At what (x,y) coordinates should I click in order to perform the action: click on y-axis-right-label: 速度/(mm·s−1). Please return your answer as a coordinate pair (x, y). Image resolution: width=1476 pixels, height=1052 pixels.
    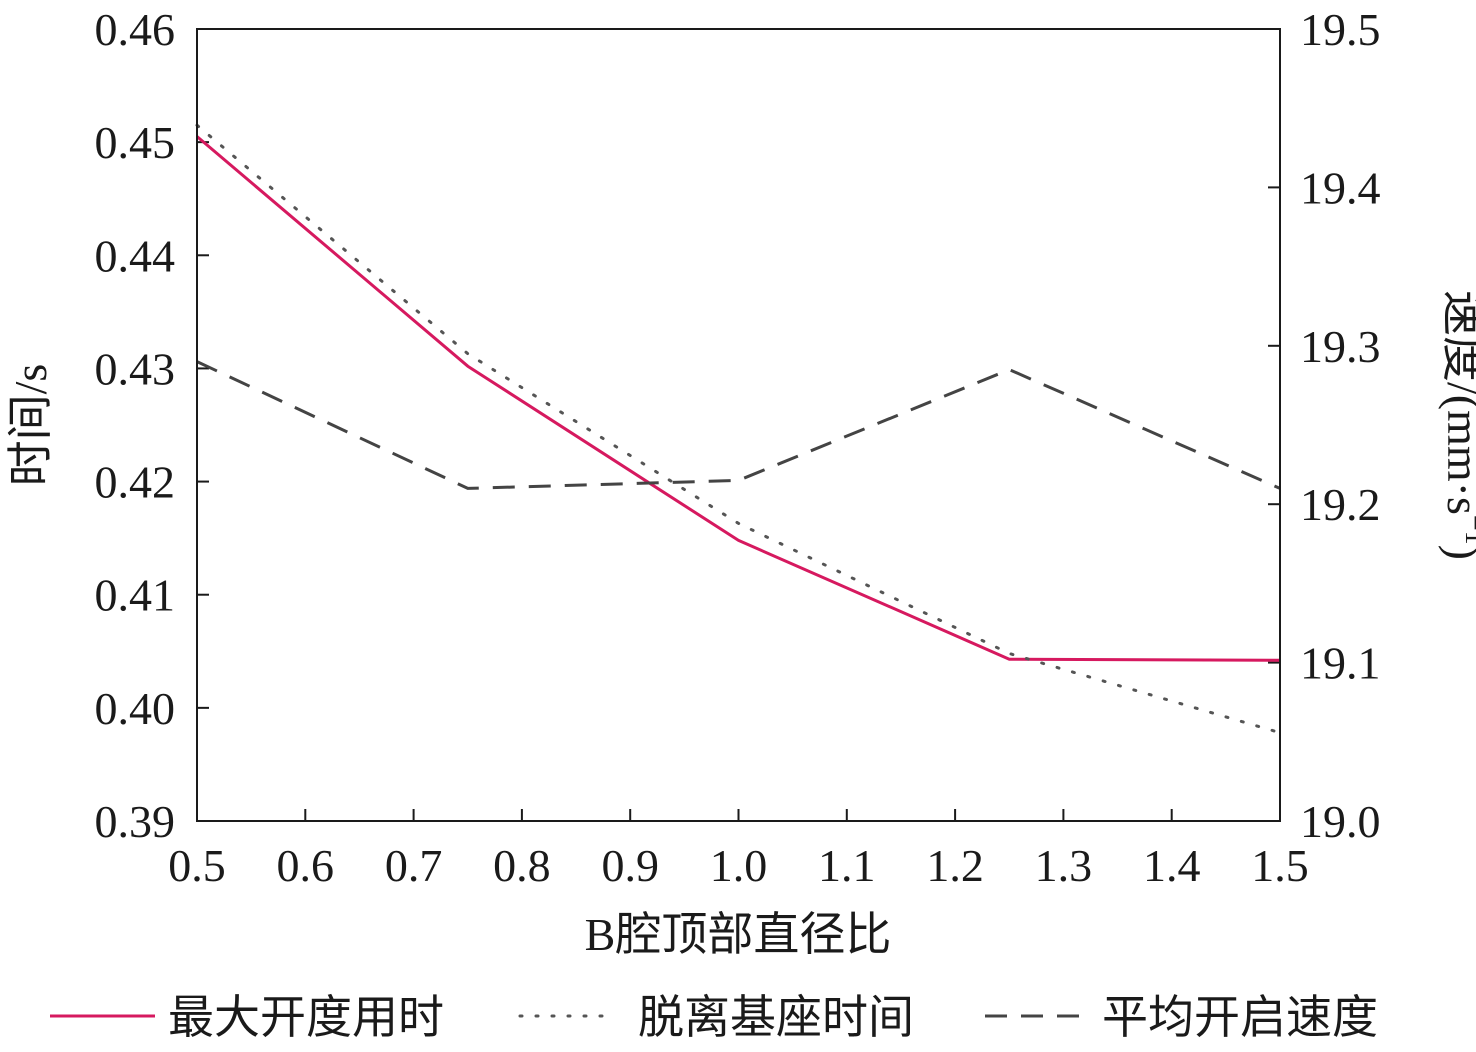
    Looking at the image, I should click on (1457, 425).